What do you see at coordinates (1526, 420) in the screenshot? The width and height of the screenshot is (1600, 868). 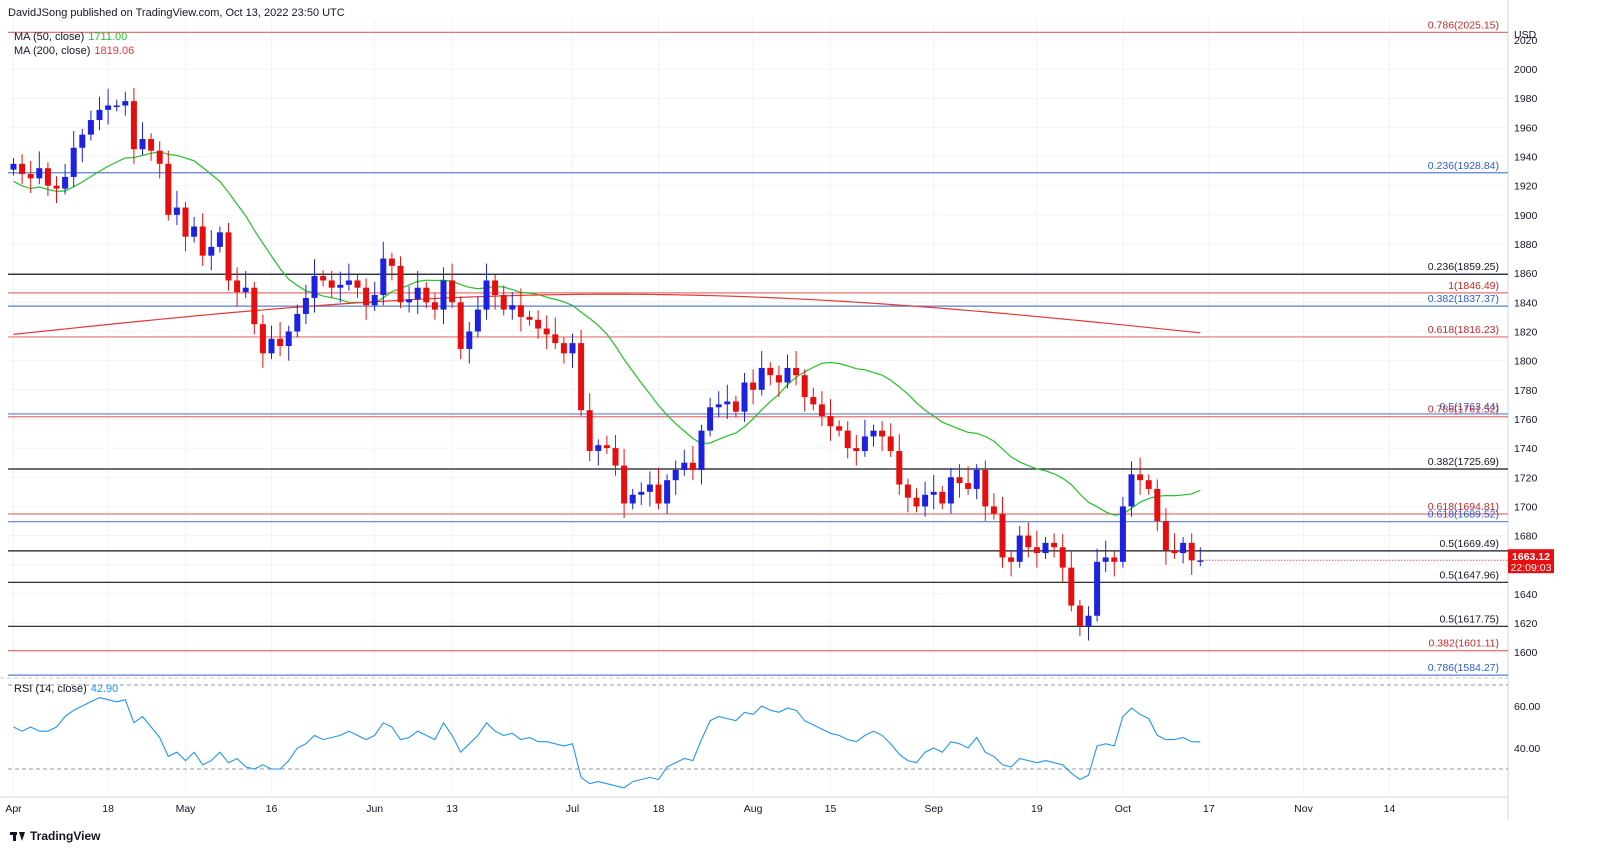 I see `price-tick-label: 1760` at bounding box center [1526, 420].